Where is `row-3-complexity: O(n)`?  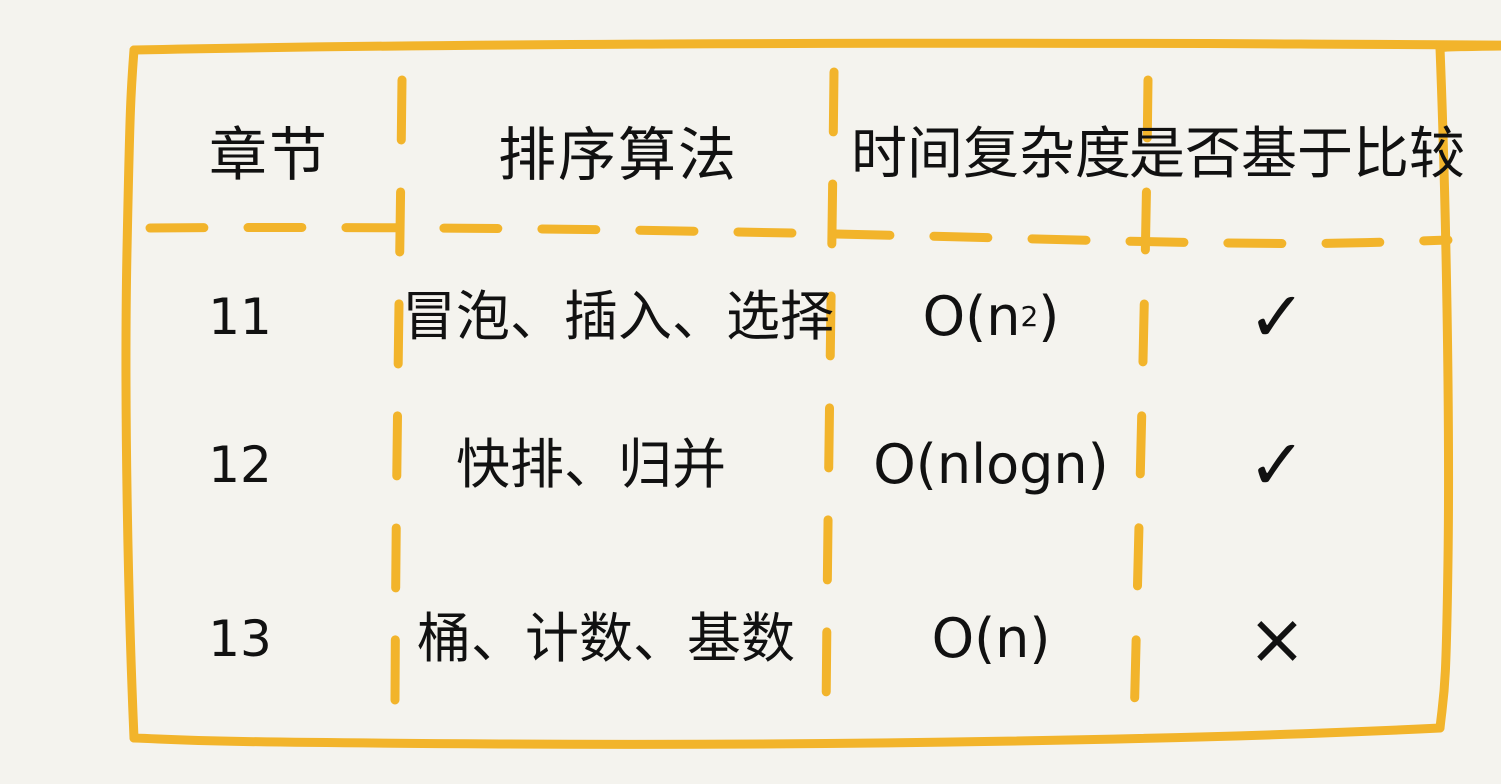
row-3-complexity: O(n) is located at coordinates (991, 639).